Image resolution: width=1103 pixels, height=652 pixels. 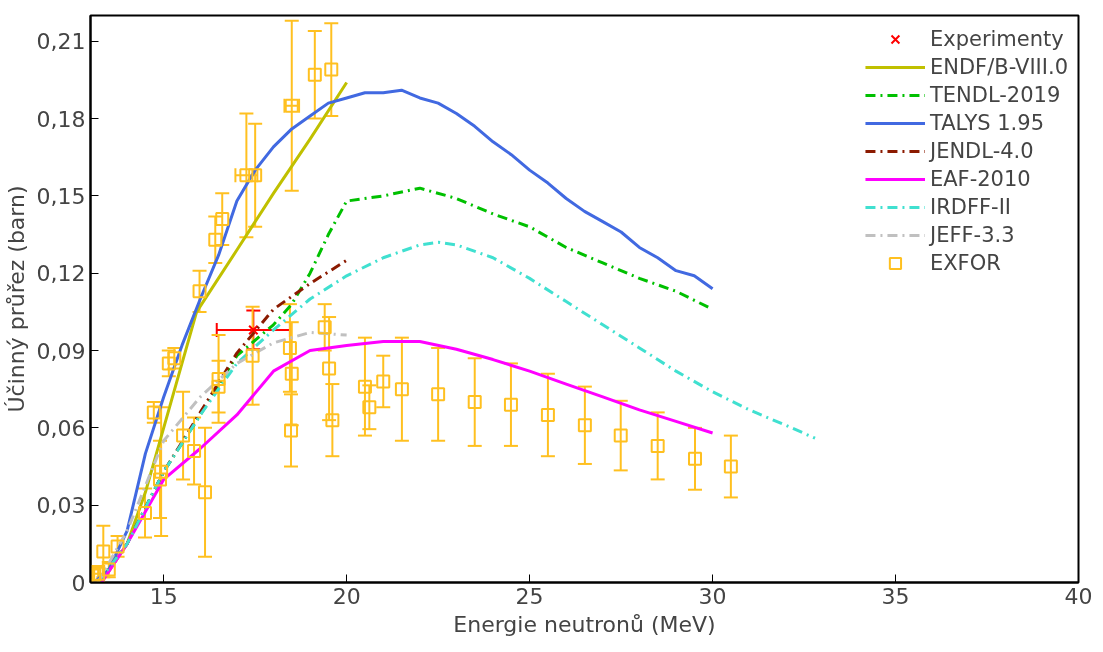 What do you see at coordinates (996, 39) in the screenshot?
I see `legend-label: Experimenty` at bounding box center [996, 39].